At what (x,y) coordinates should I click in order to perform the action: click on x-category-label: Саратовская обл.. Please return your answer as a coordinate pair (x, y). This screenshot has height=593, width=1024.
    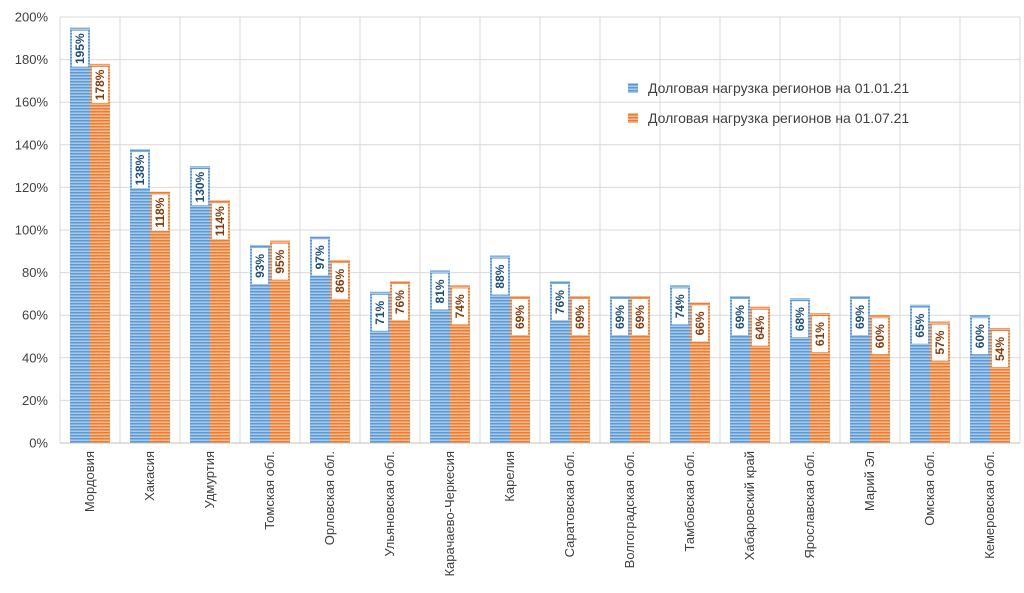
    Looking at the image, I should click on (569, 504).